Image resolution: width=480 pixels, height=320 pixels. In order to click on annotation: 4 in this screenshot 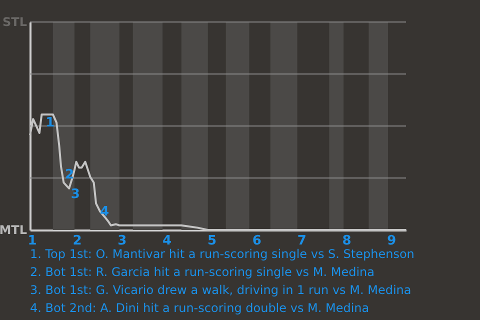, I will do `click(105, 212)`.